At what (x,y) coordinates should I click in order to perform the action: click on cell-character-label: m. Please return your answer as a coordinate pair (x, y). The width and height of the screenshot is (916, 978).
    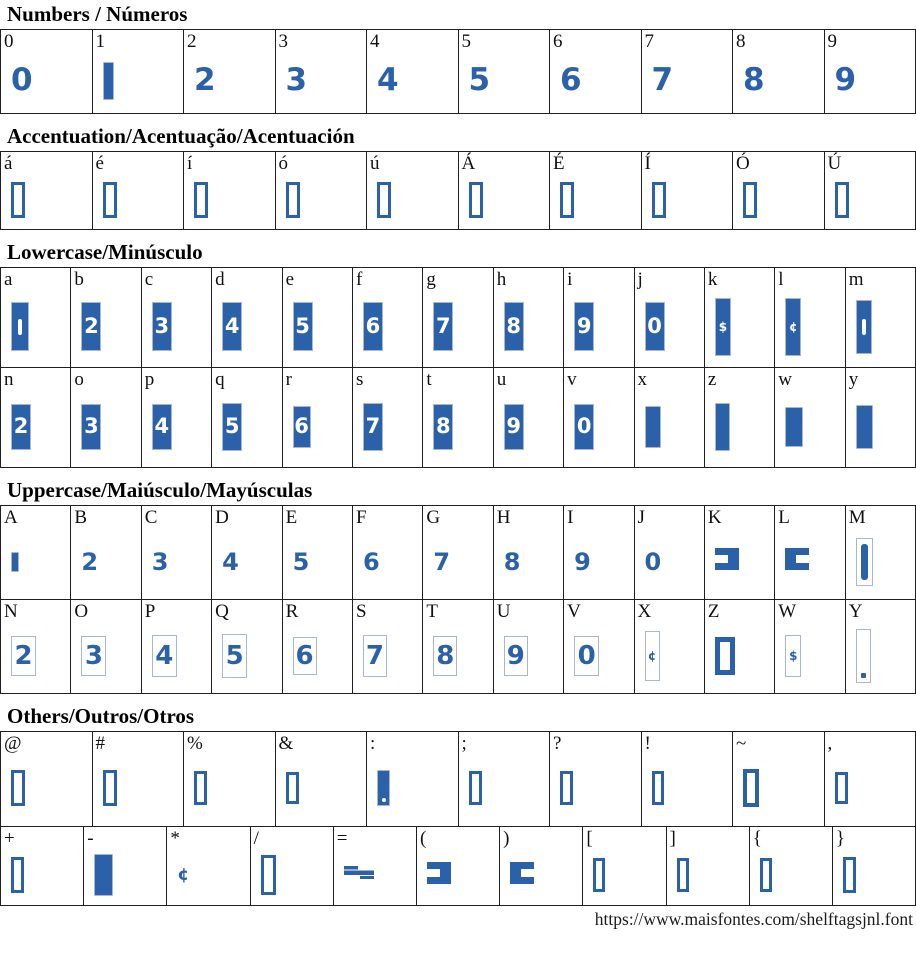
    Looking at the image, I should click on (880, 279).